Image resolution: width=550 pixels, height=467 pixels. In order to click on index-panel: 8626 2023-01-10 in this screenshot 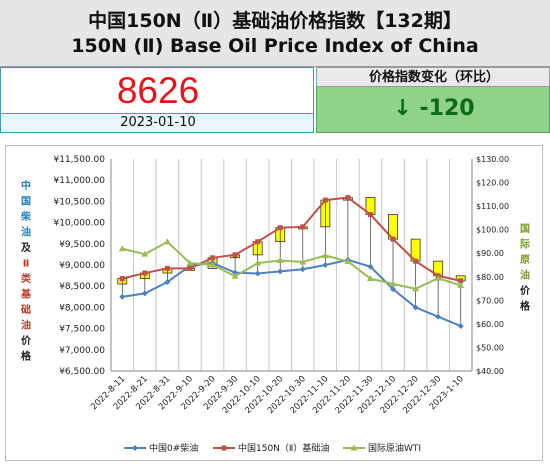, I will do `click(157, 100)`.